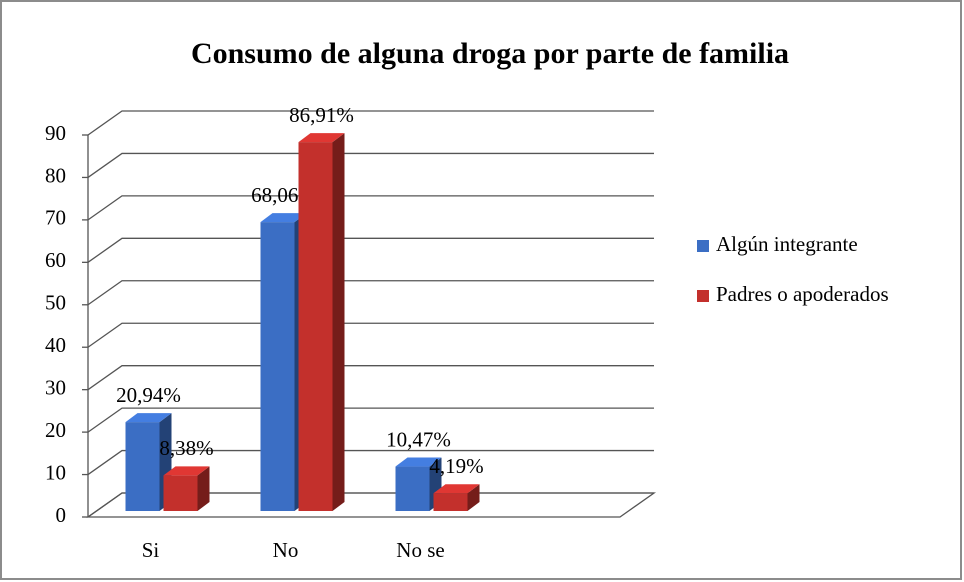 The width and height of the screenshot is (964, 582). Describe the element at coordinates (420, 550) in the screenshot. I see `x-tick-label: No se` at that location.